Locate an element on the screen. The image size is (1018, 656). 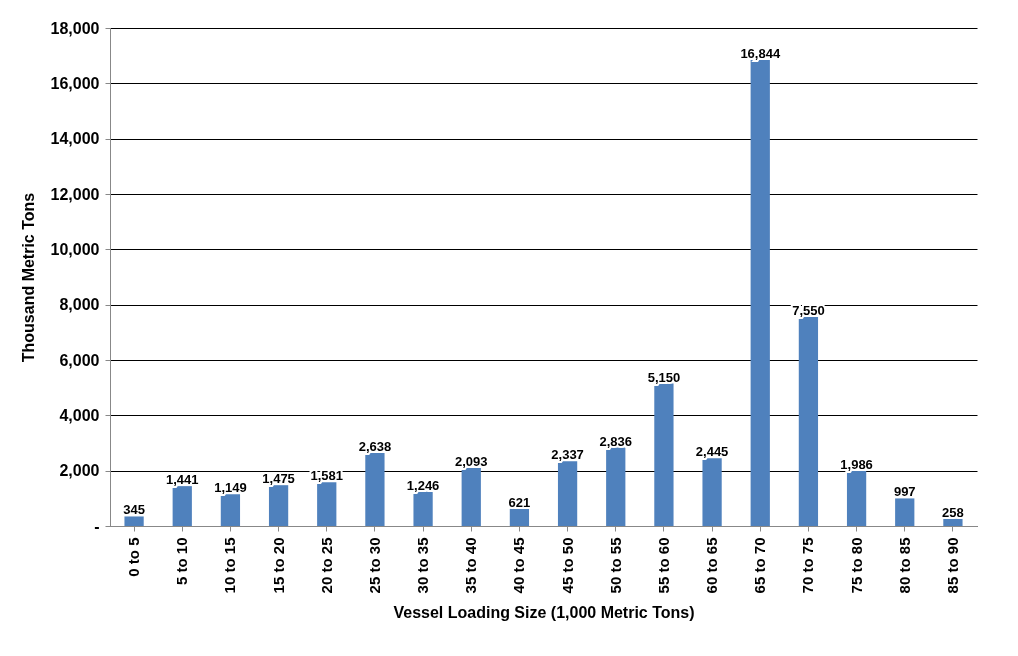
x-tick-label: 65 to 70 is located at coordinates (760, 565).